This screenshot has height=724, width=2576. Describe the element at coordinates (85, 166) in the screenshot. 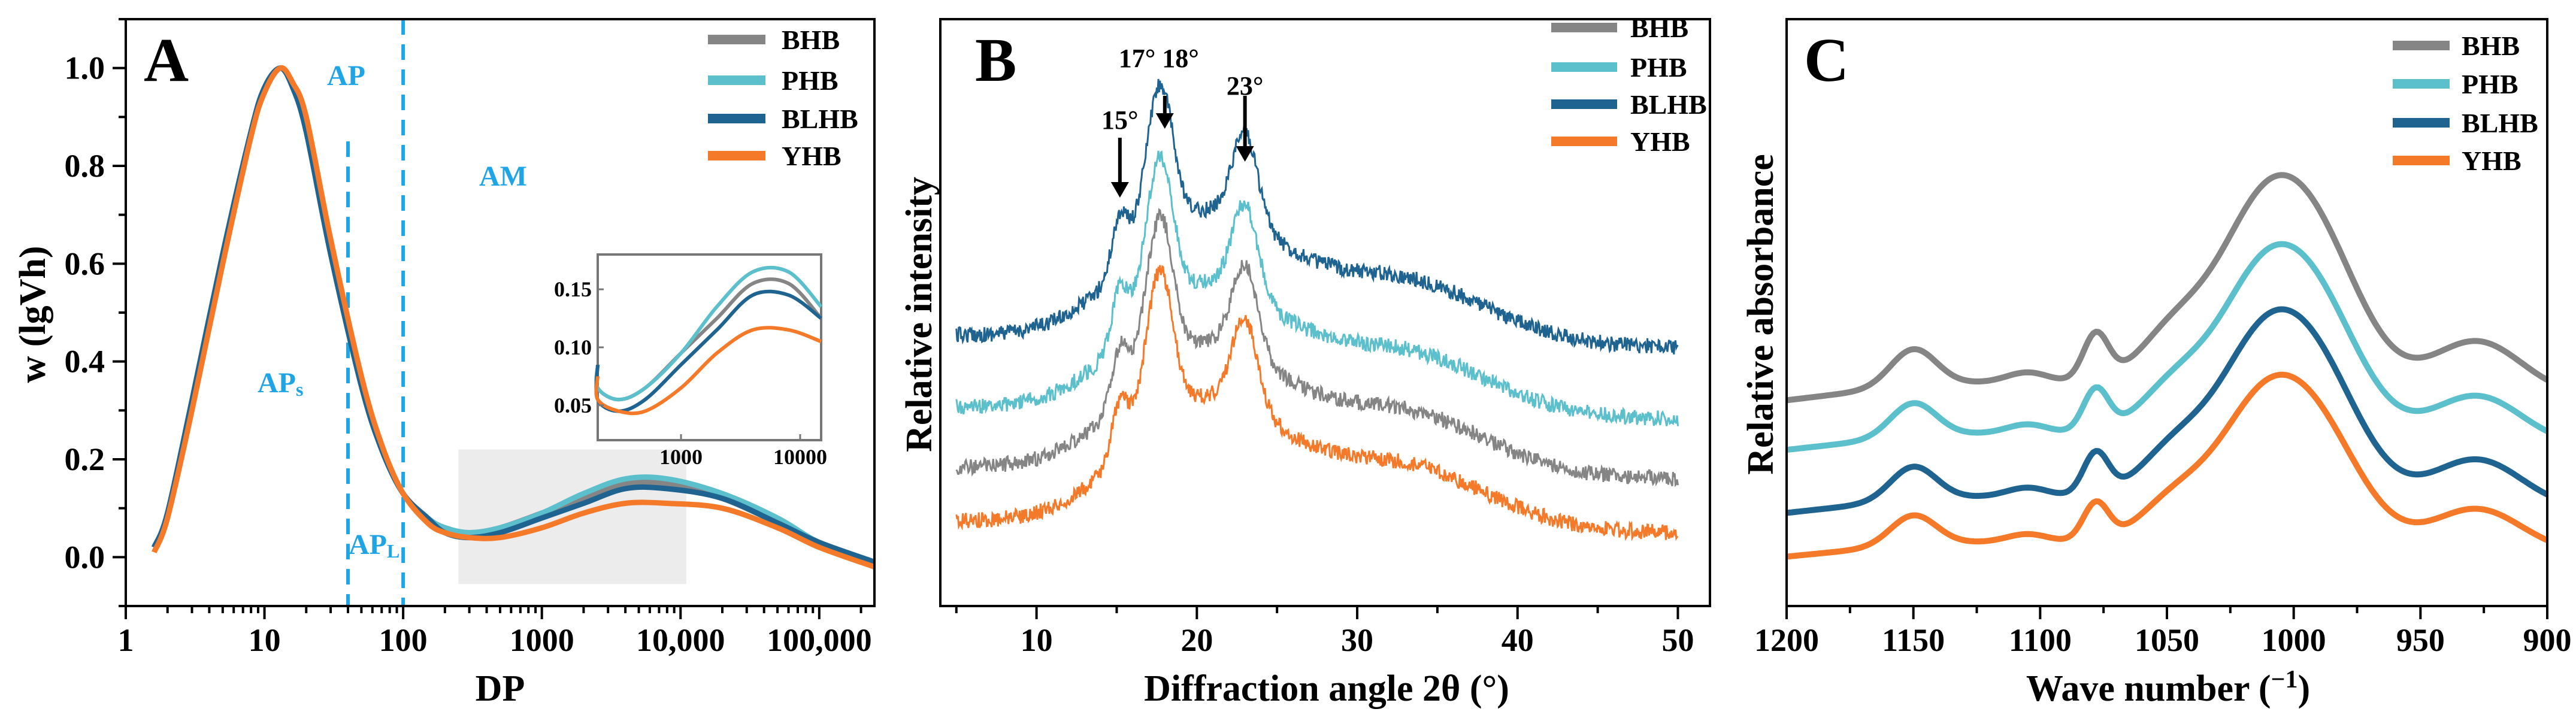

I see `y-tick-label: 0.8` at that location.